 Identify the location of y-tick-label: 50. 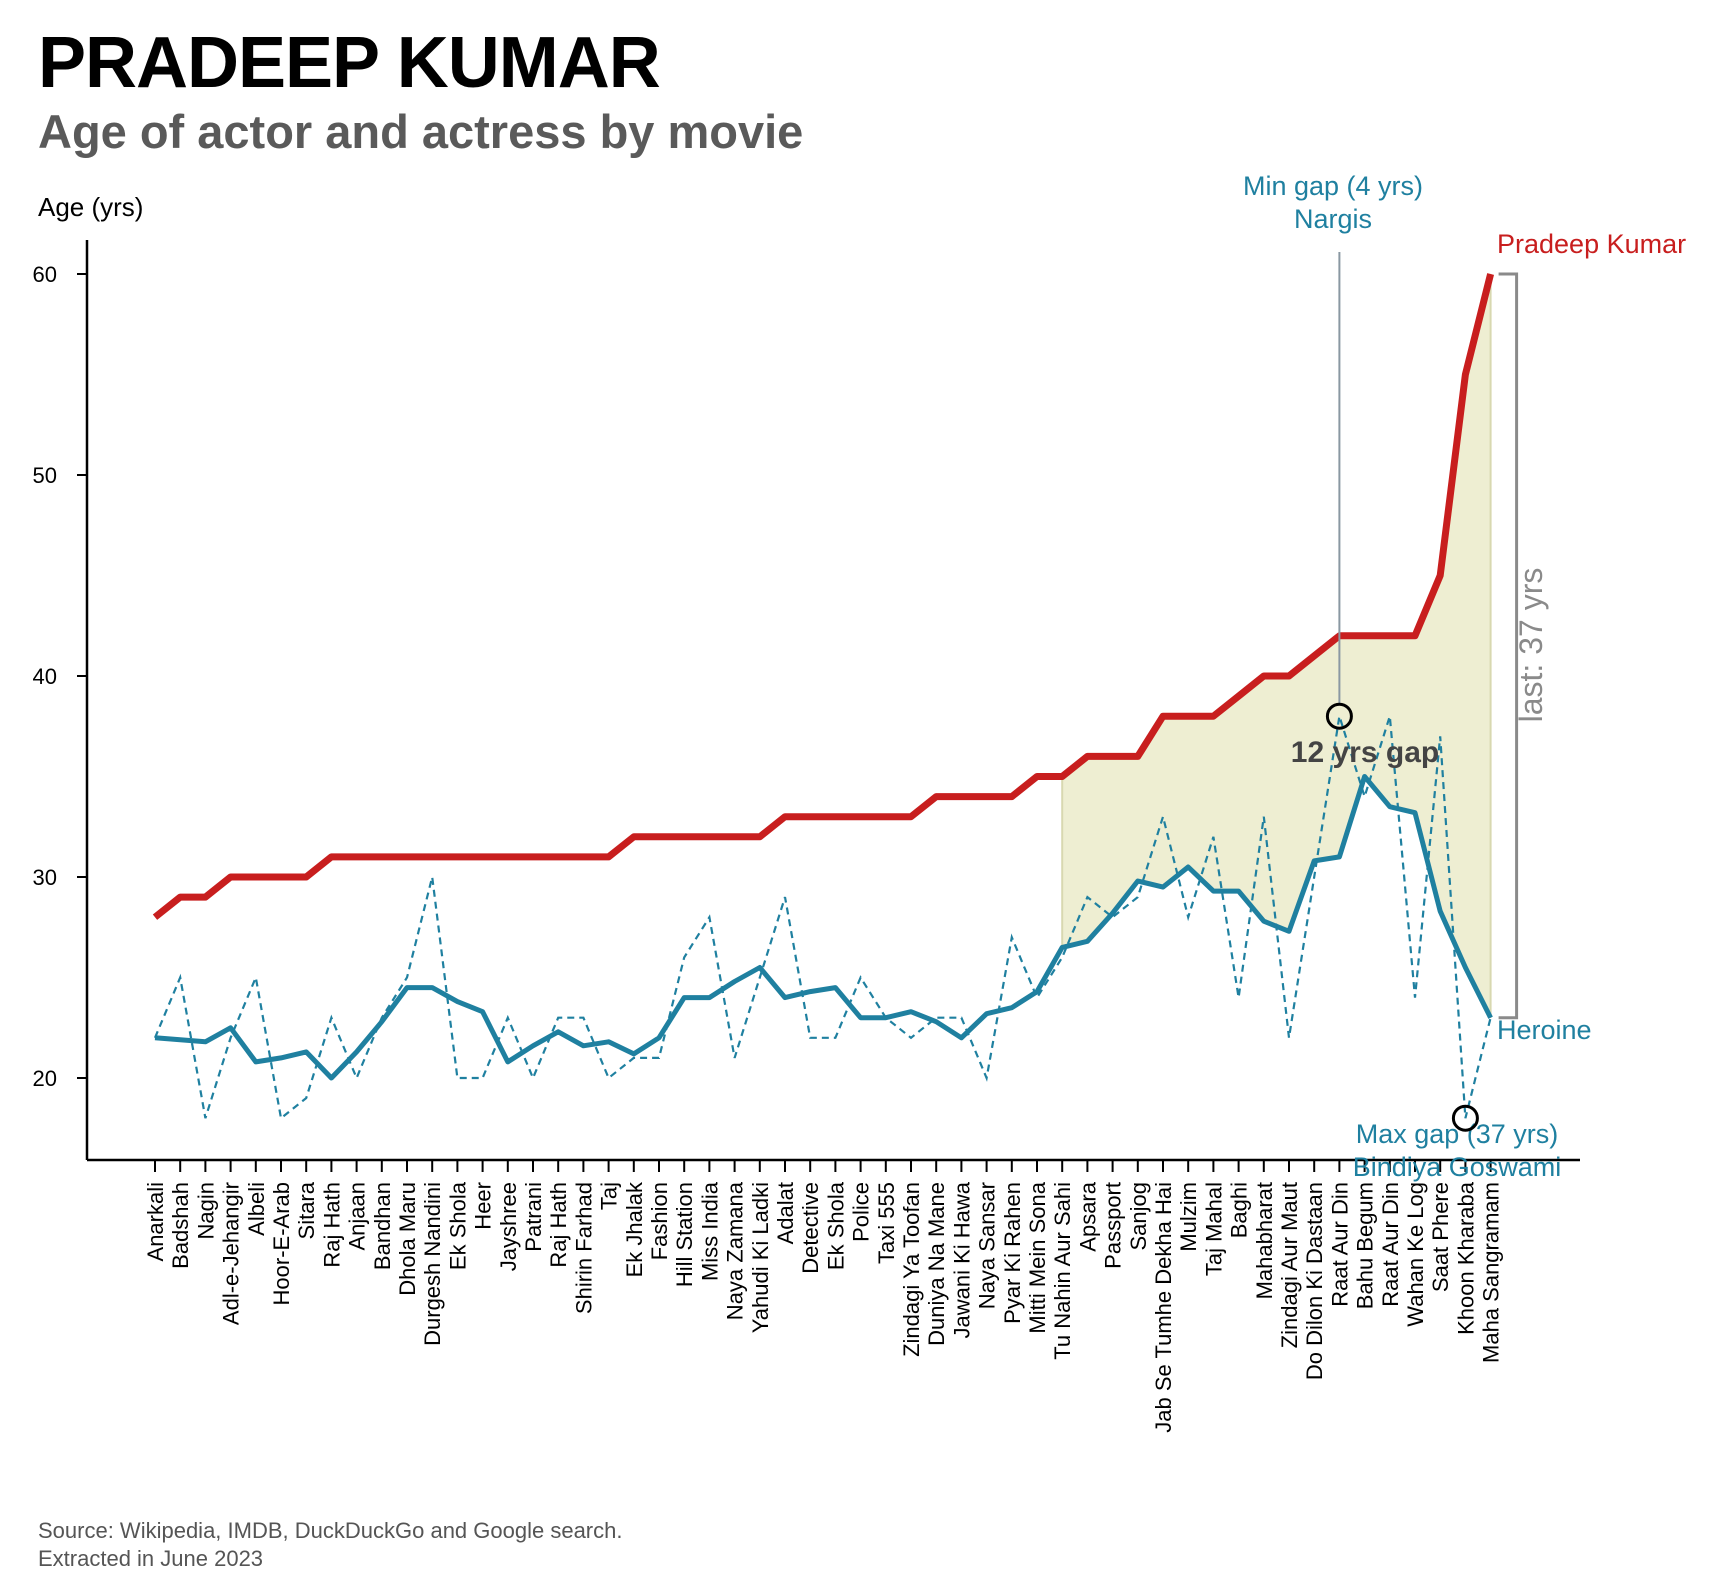
(45, 475).